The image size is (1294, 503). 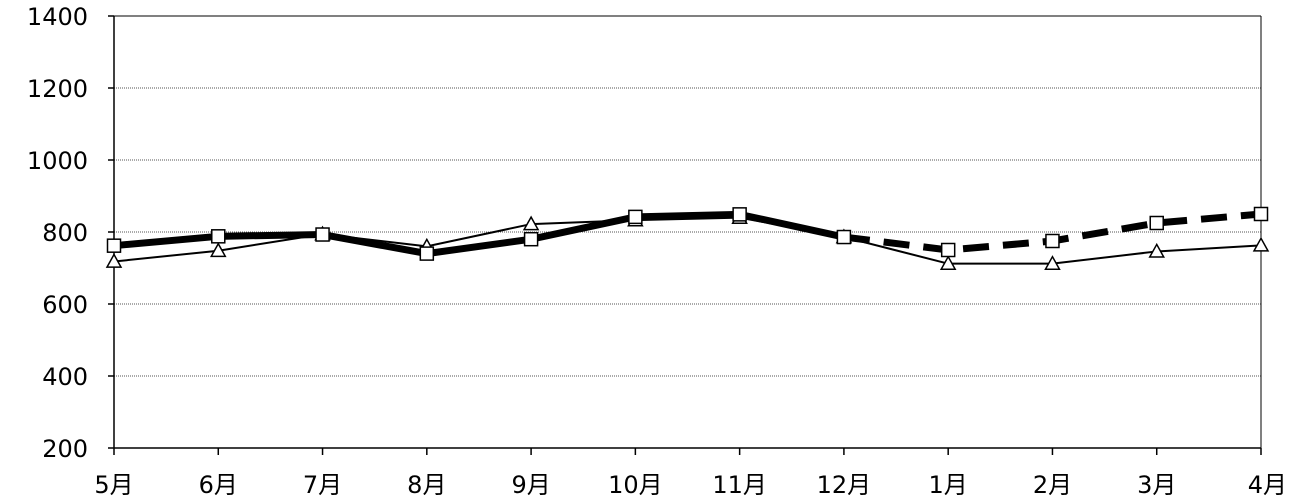 What do you see at coordinates (57, 17) in the screenshot?
I see `y-tick-label: 1400` at bounding box center [57, 17].